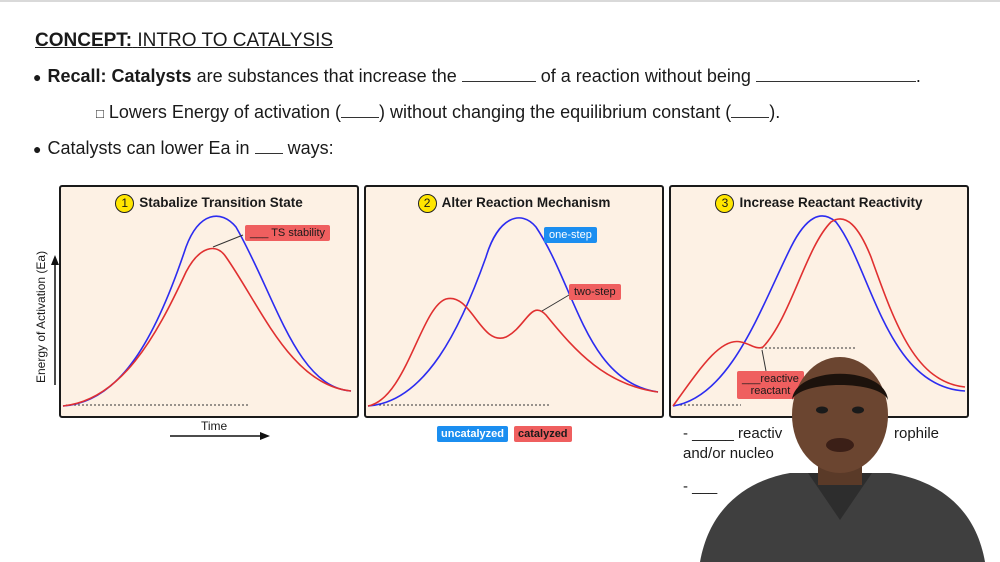 The width and height of the screenshot is (1000, 562). What do you see at coordinates (498, 74) in the screenshot?
I see `blank-rate` at bounding box center [498, 74].